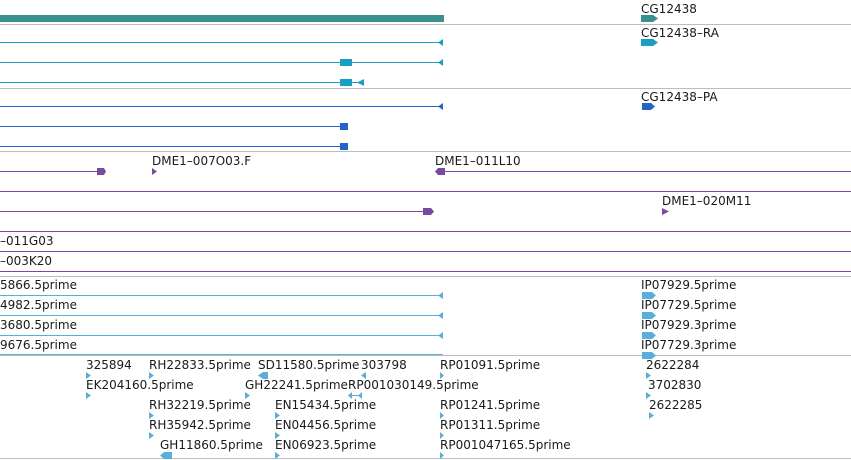 The height and width of the screenshot is (460, 851). Describe the element at coordinates (440, 106) in the screenshot. I see `protein-end-marker` at that location.